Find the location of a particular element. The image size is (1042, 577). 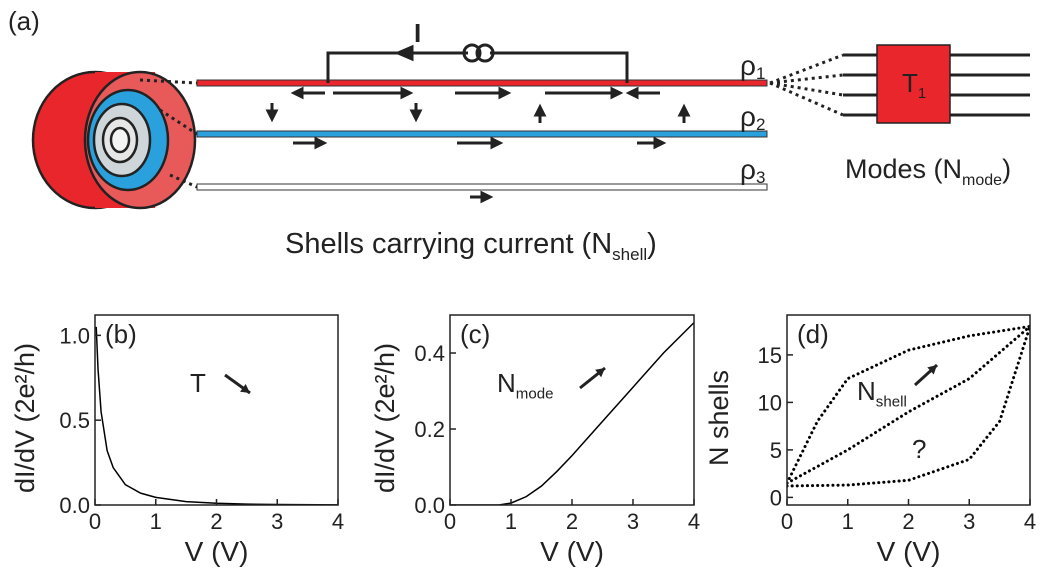

panel-label: (c) is located at coordinates (475, 334).